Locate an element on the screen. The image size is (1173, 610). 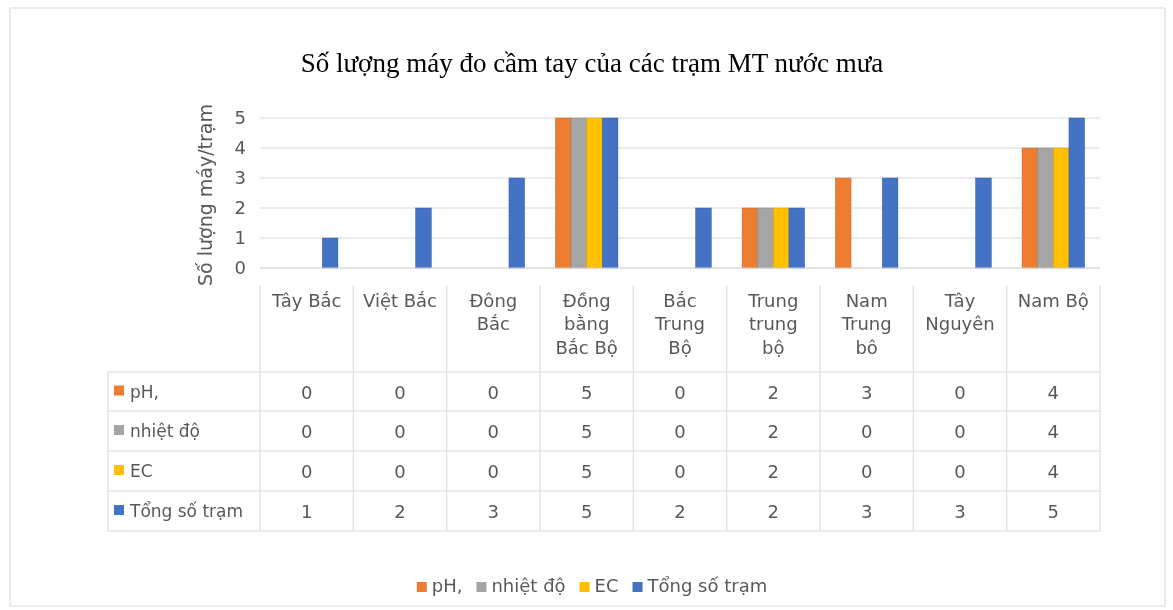
legend-label: EC is located at coordinates (606, 585).